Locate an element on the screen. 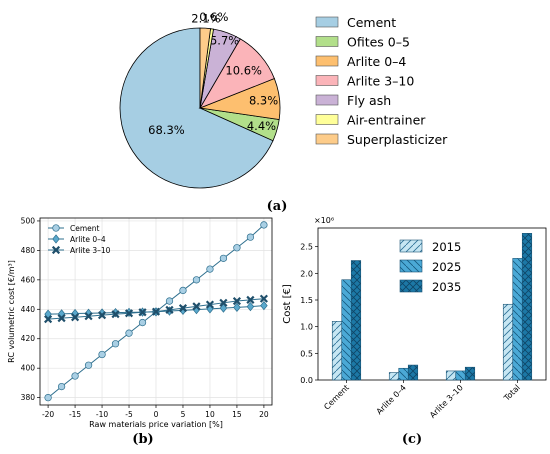 This screenshot has width=550, height=454. legend-label-2035: 2035 is located at coordinates (446, 287).